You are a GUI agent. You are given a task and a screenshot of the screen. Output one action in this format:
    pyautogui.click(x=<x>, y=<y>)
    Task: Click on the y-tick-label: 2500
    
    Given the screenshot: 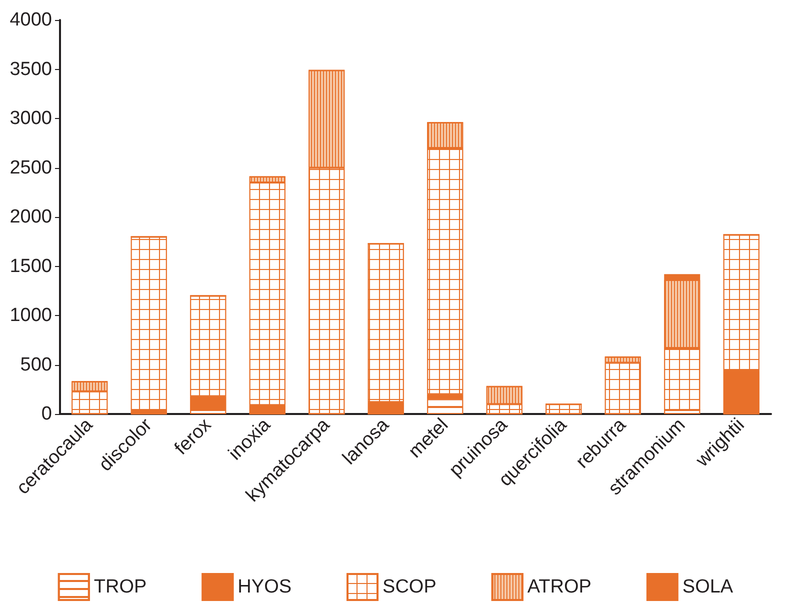 What is the action you would take?
    pyautogui.click(x=31, y=167)
    